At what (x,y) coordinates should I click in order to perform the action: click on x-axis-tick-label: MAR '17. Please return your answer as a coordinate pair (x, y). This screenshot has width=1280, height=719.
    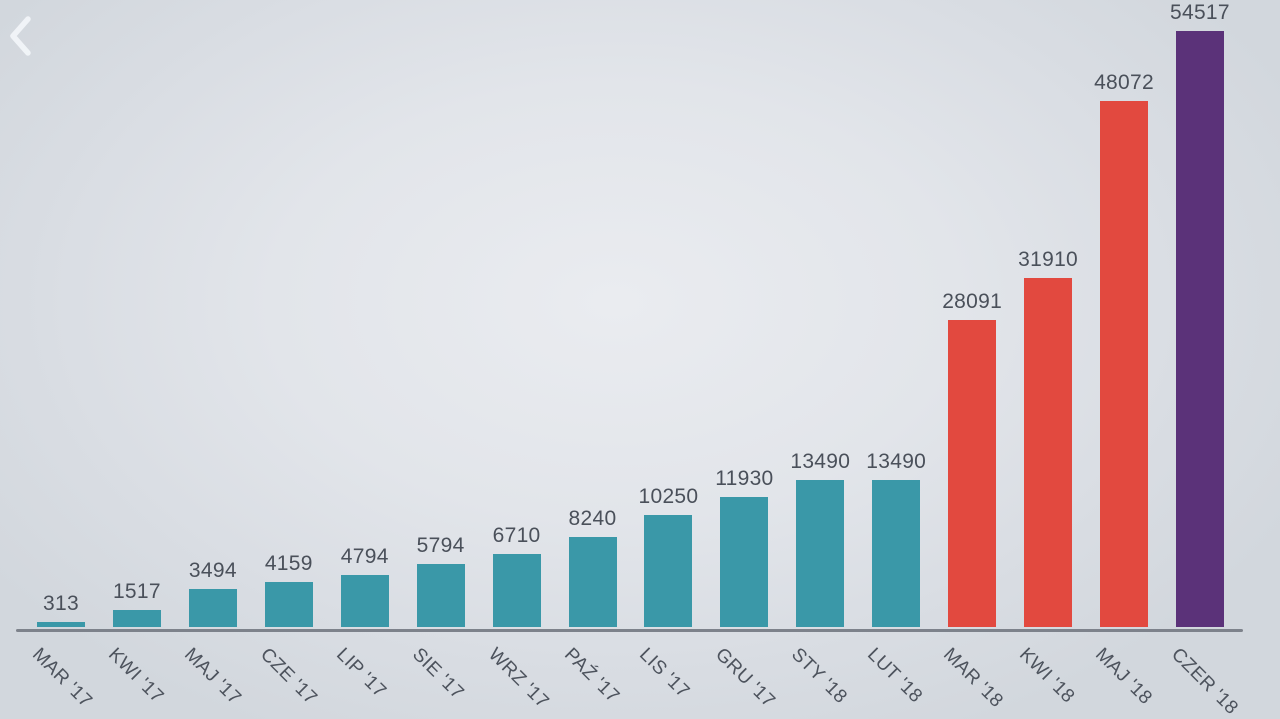
    Looking at the image, I should click on (62, 678).